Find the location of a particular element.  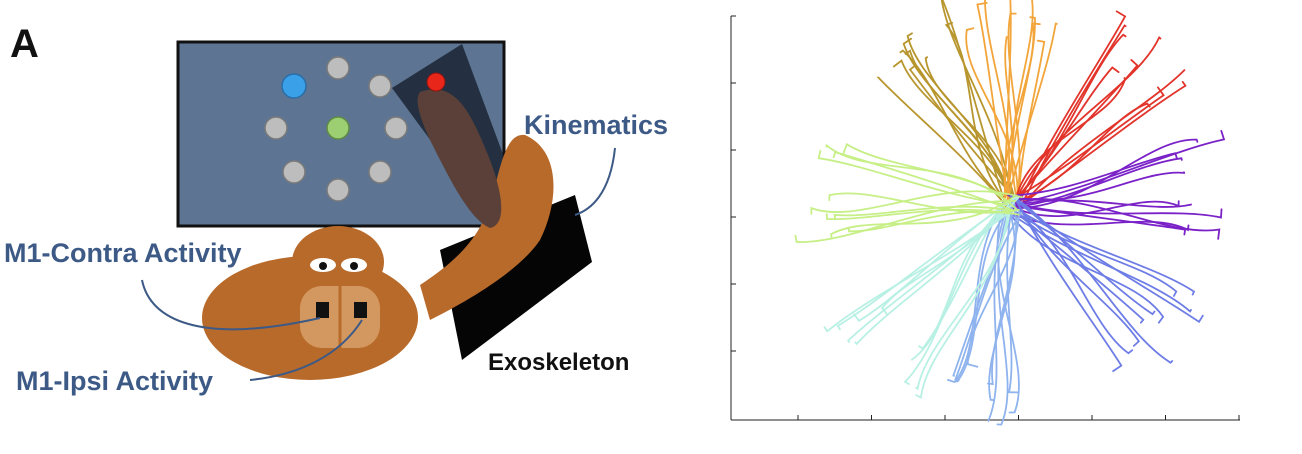

monkey-head is located at coordinates (338, 262).